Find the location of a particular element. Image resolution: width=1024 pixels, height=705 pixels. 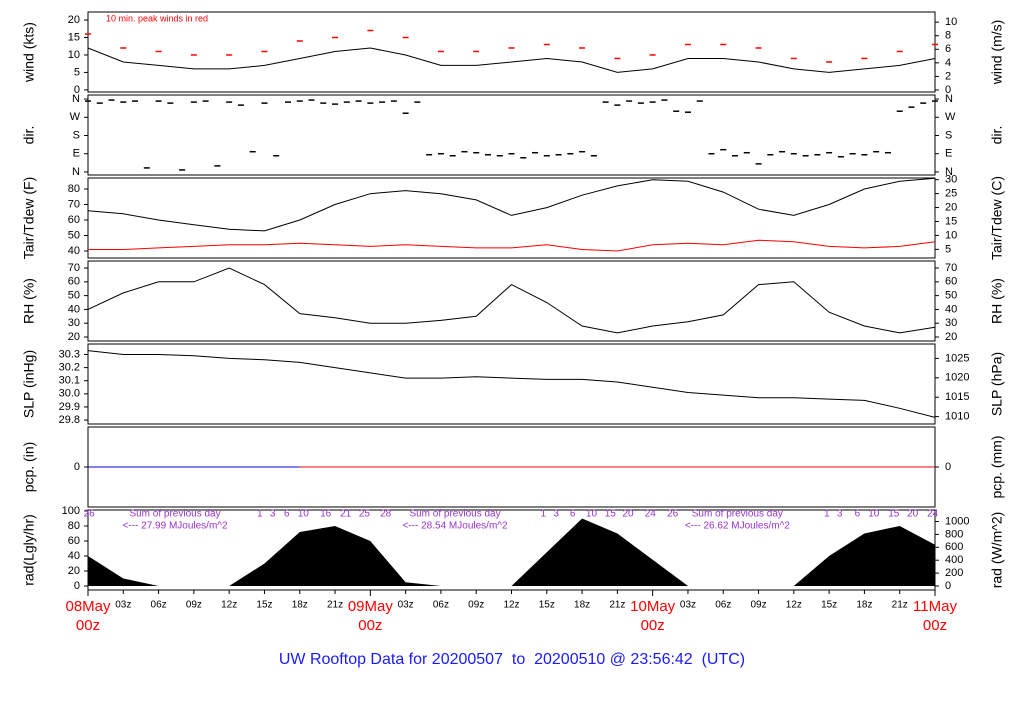

y-tick-label: 29.9 is located at coordinates (69, 407).